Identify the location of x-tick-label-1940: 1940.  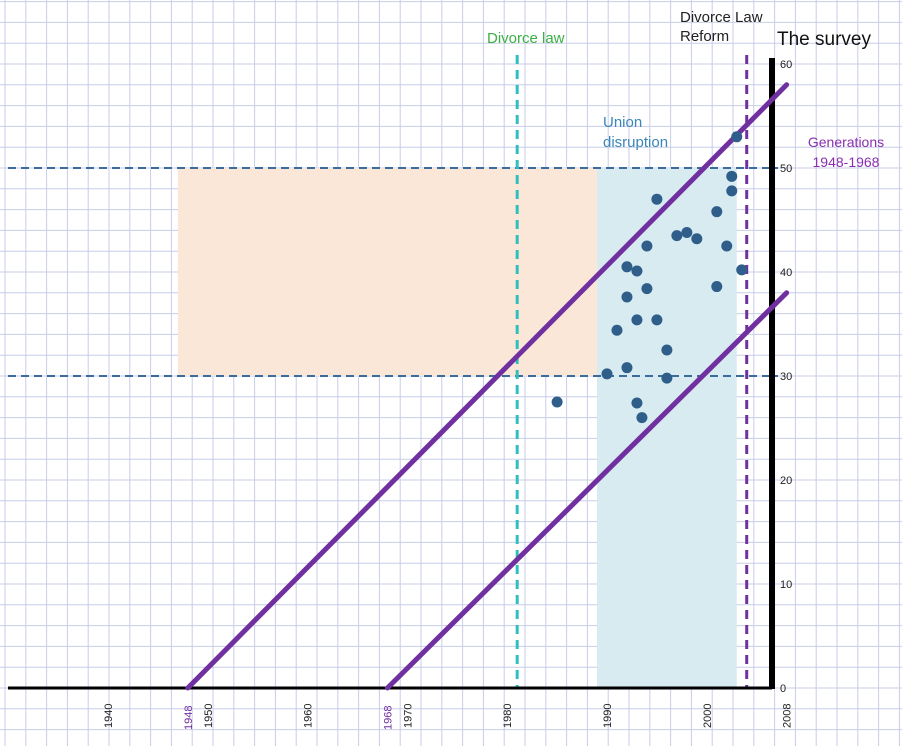
(109, 716).